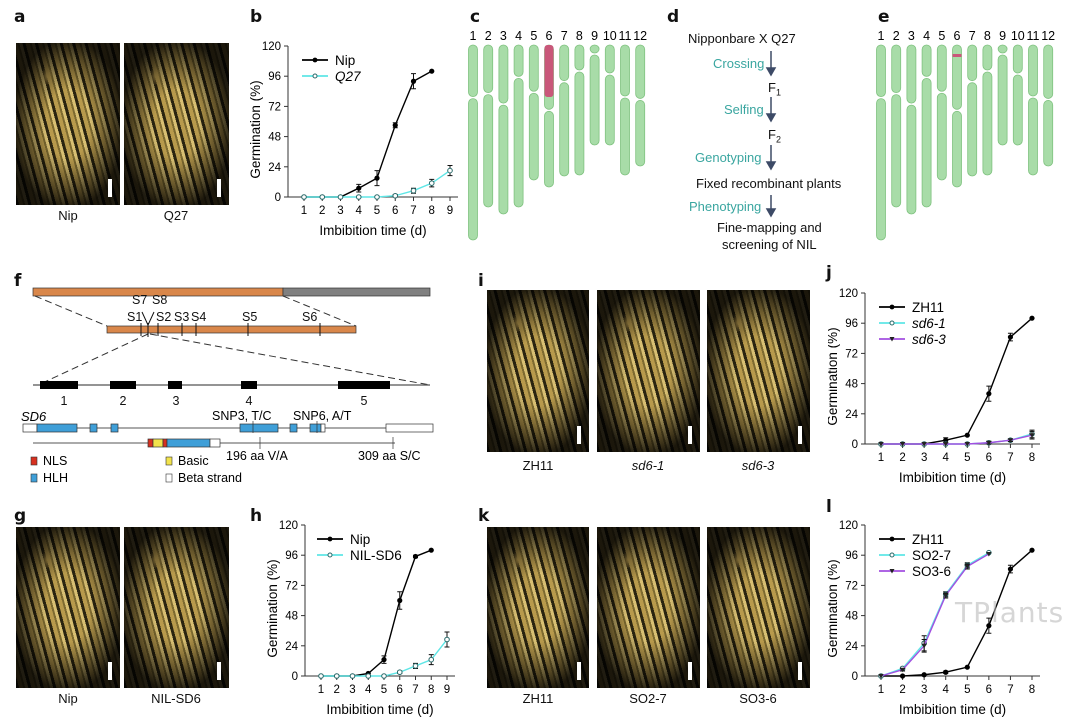 The image size is (1080, 725). Describe the element at coordinates (851, 617) in the screenshot. I see `y-tick-label: 48` at that location.